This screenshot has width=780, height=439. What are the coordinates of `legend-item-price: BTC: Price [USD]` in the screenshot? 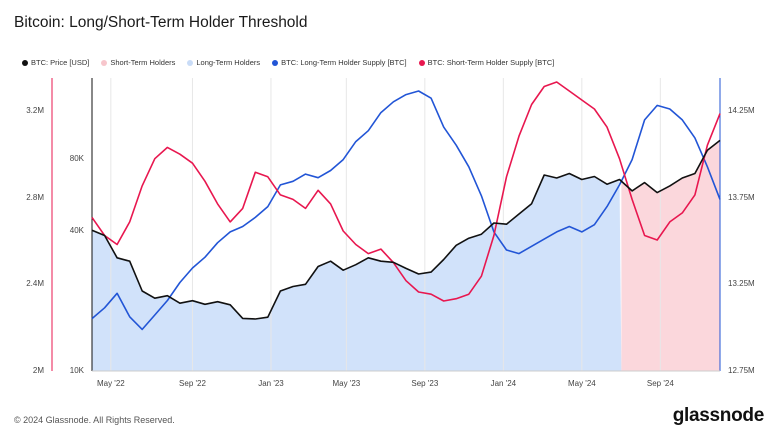 It's located at (55, 62).